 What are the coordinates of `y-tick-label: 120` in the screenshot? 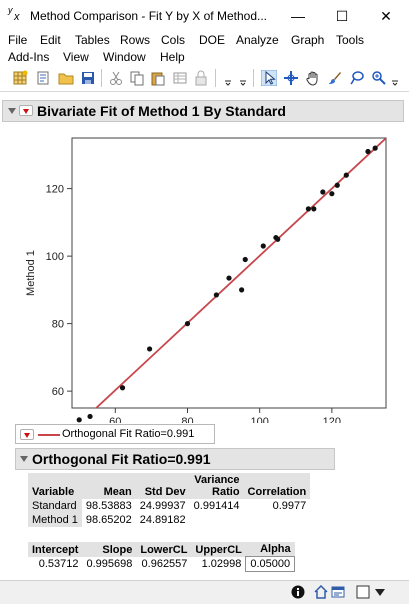 It's located at (55, 190).